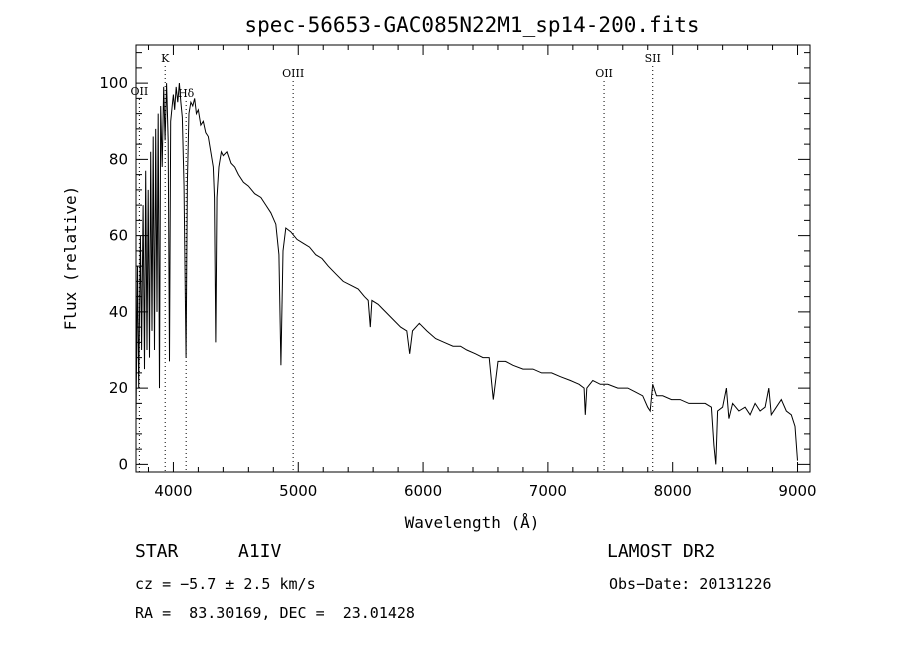  What do you see at coordinates (471, 25) in the screenshot?
I see `chart-title: spec-56653-GAC085N22M1_sp14-200.fits` at bounding box center [471, 25].